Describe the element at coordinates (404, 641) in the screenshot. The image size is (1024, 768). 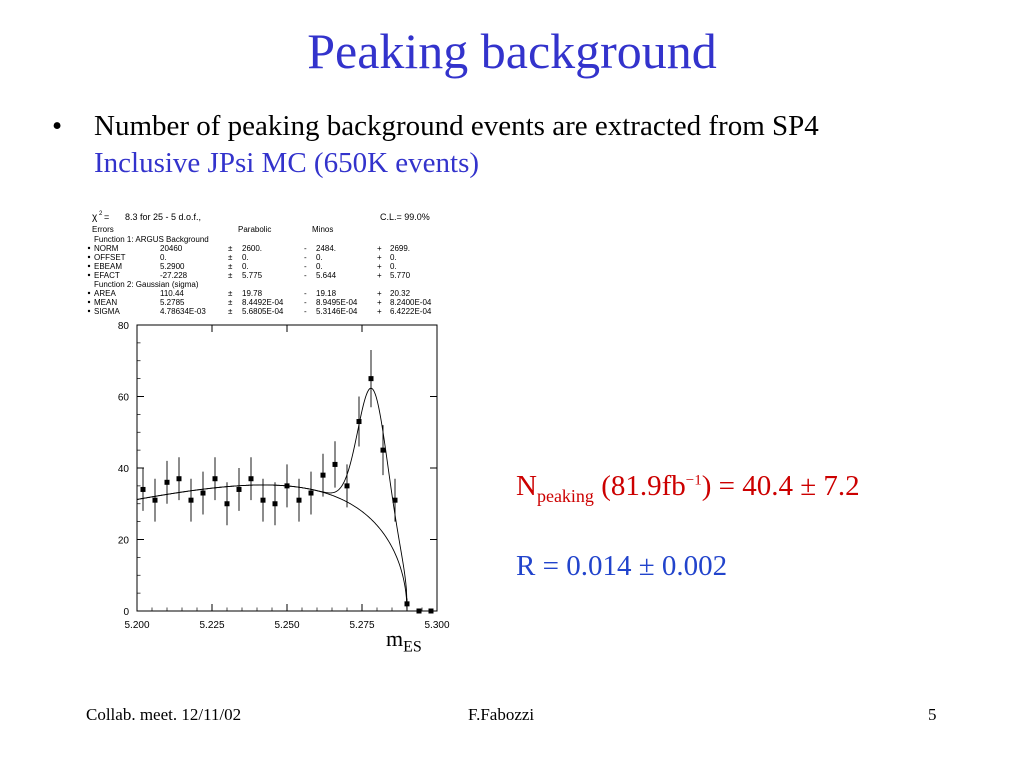
I see `x-axis-label: mES` at that location.